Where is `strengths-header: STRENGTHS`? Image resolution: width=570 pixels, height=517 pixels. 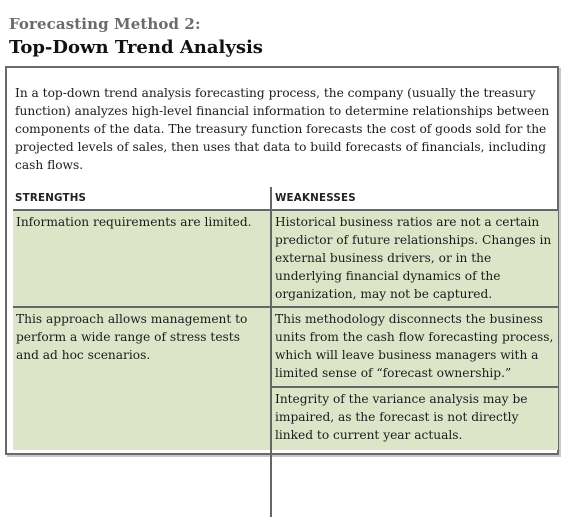
strengths-header: STRENGTHS is located at coordinates (51, 198).